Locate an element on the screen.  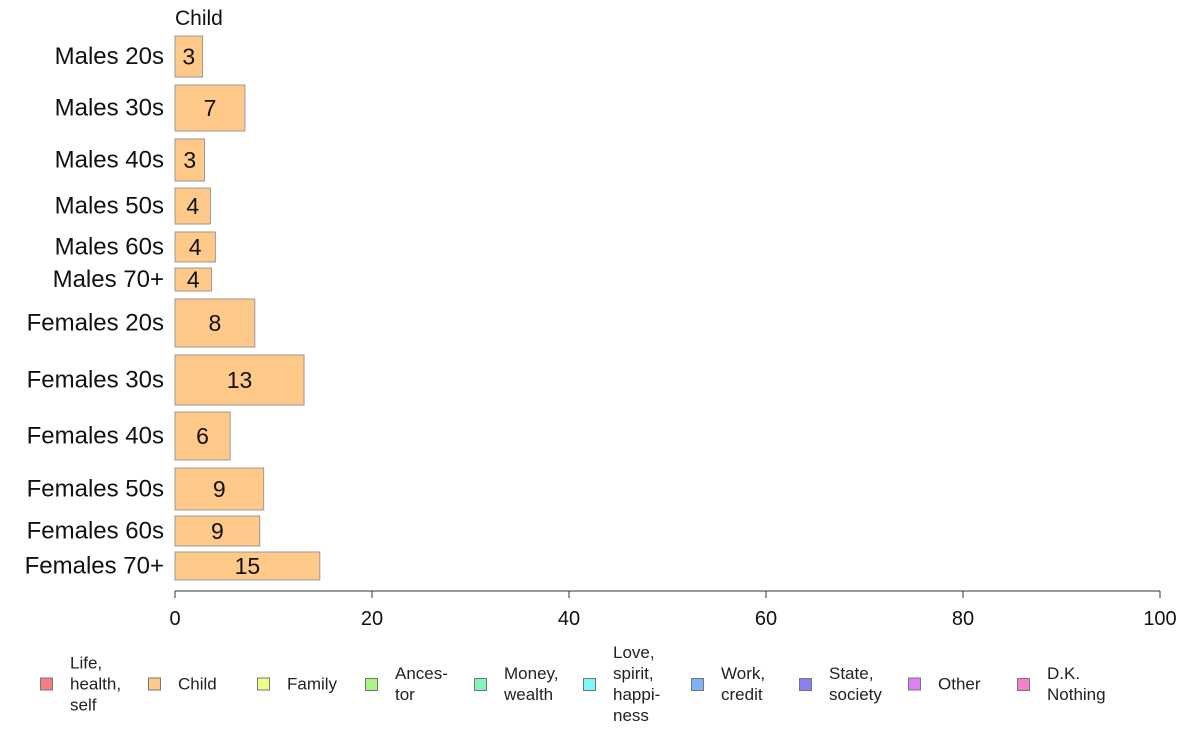
legend-label: Family is located at coordinates (312, 684).